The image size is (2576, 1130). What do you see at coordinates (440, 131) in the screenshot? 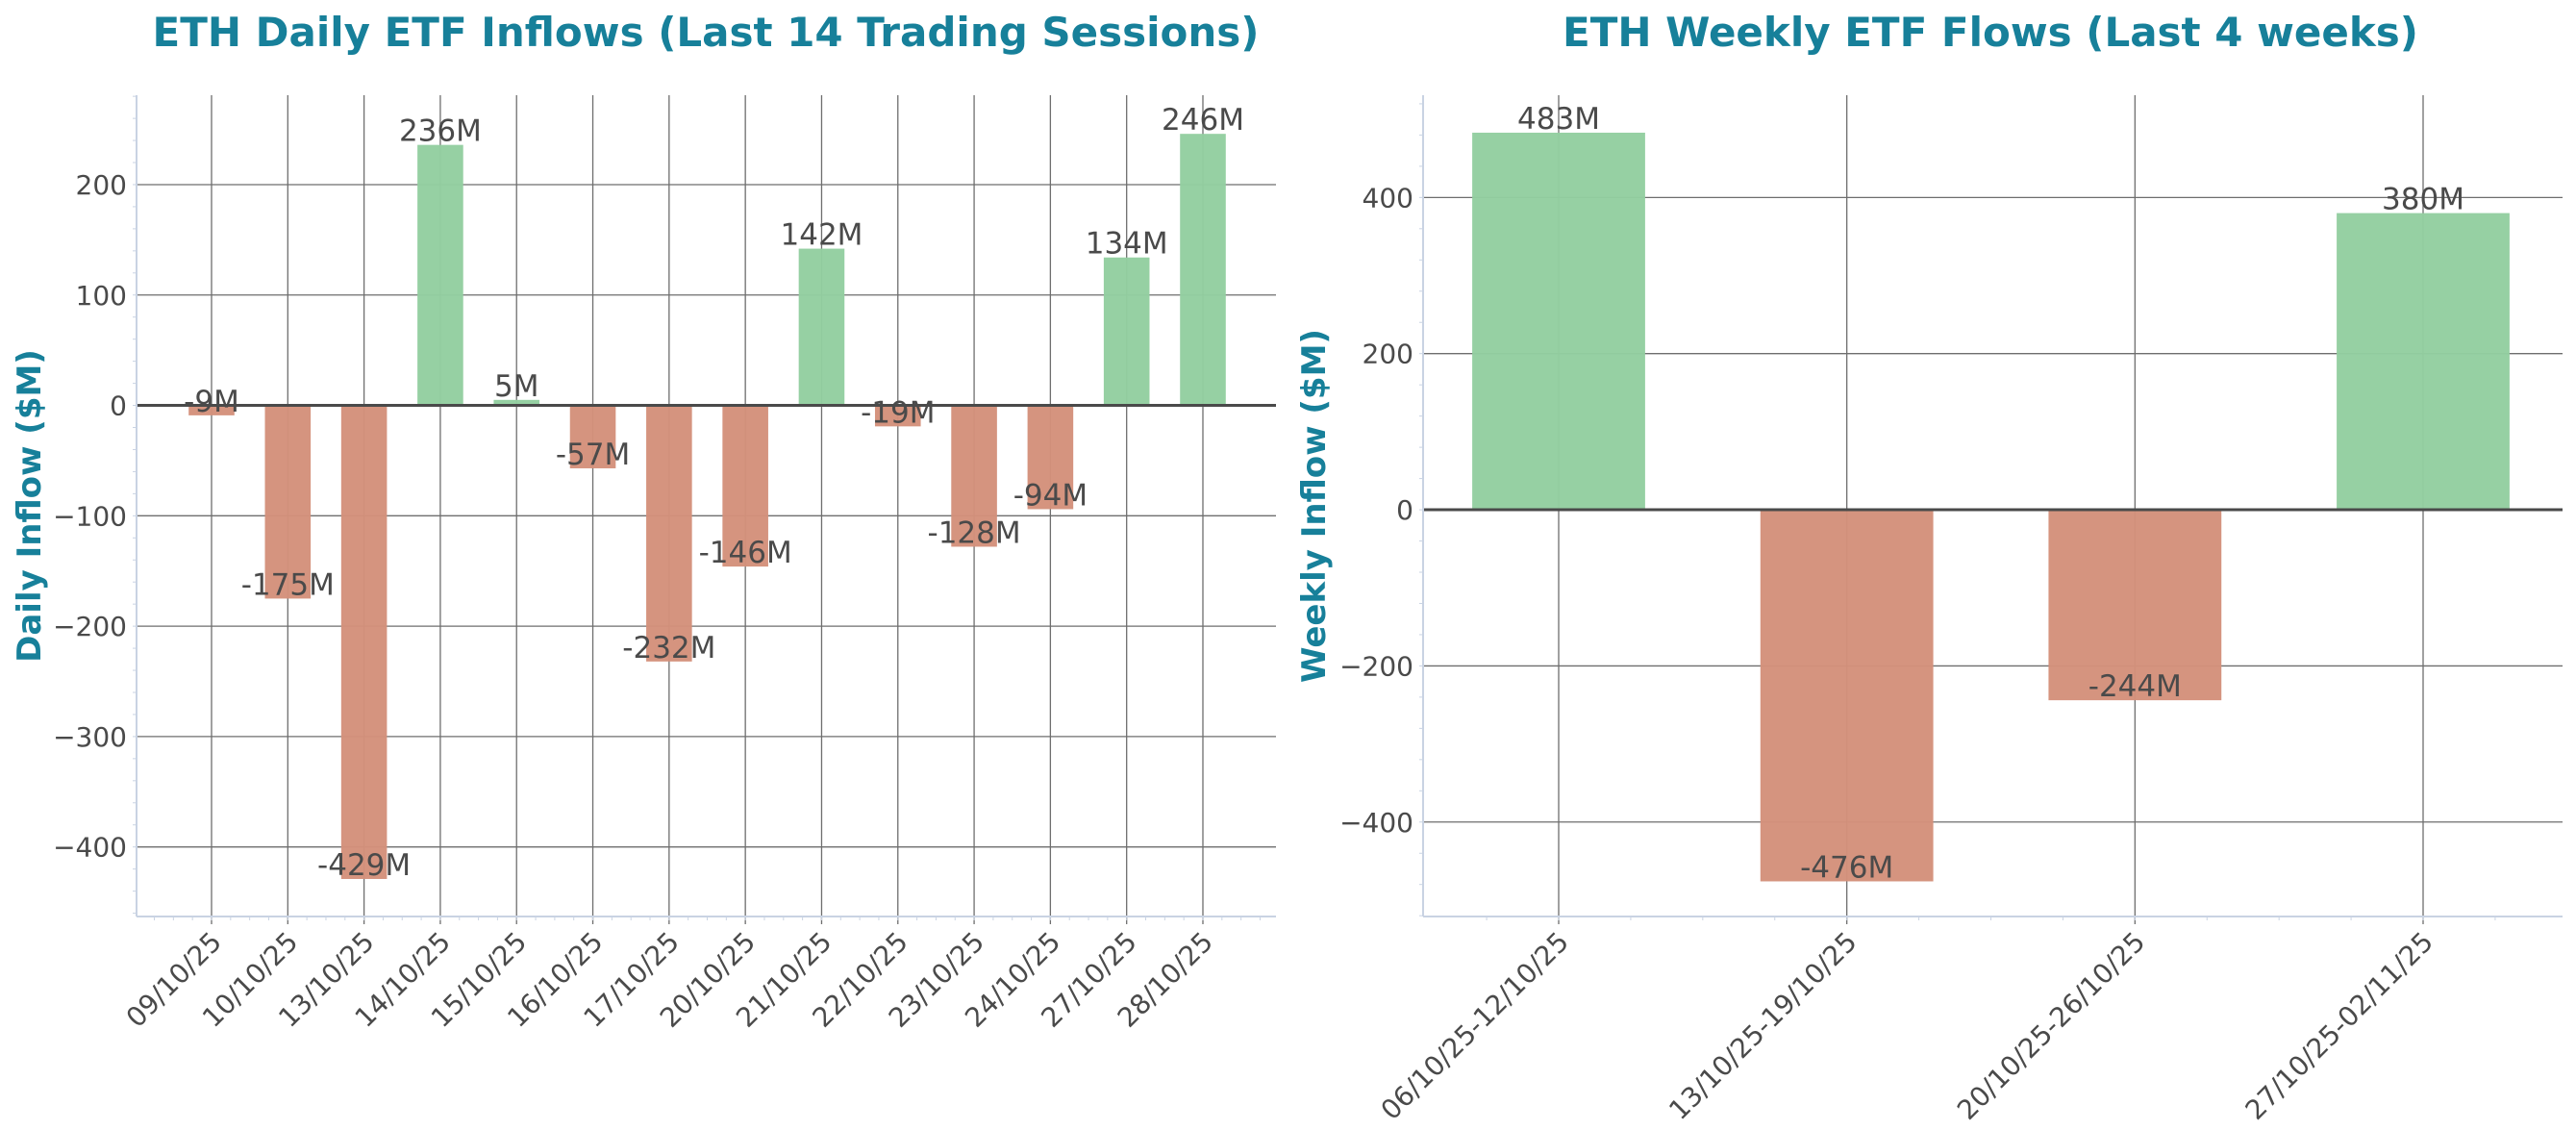
I see `bar-value-label: 236M` at bounding box center [440, 131].